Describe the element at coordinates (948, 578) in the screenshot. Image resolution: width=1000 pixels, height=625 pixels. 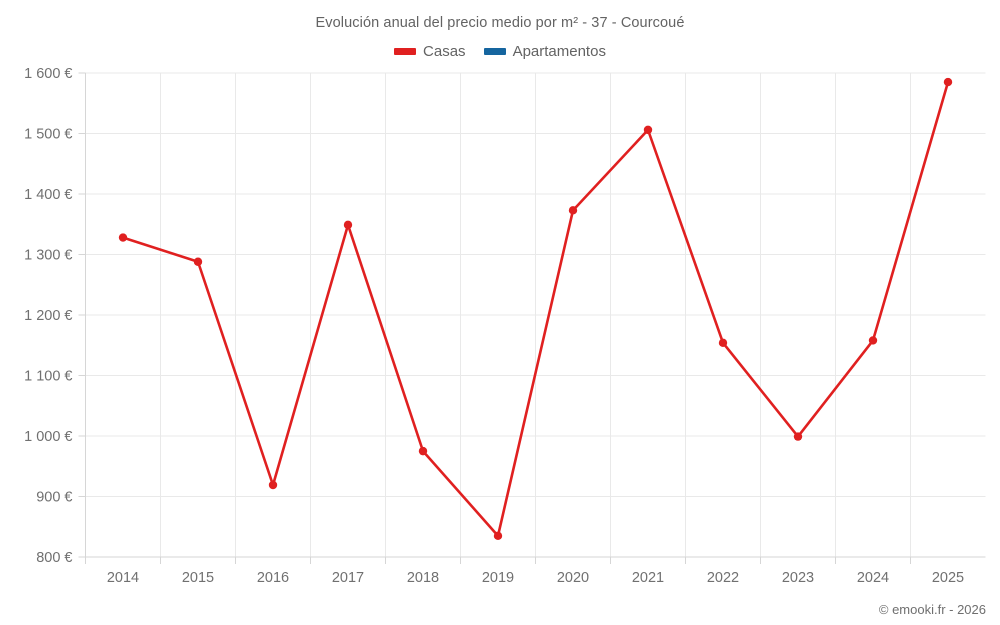
I see `x-tick-label: 2025` at that location.